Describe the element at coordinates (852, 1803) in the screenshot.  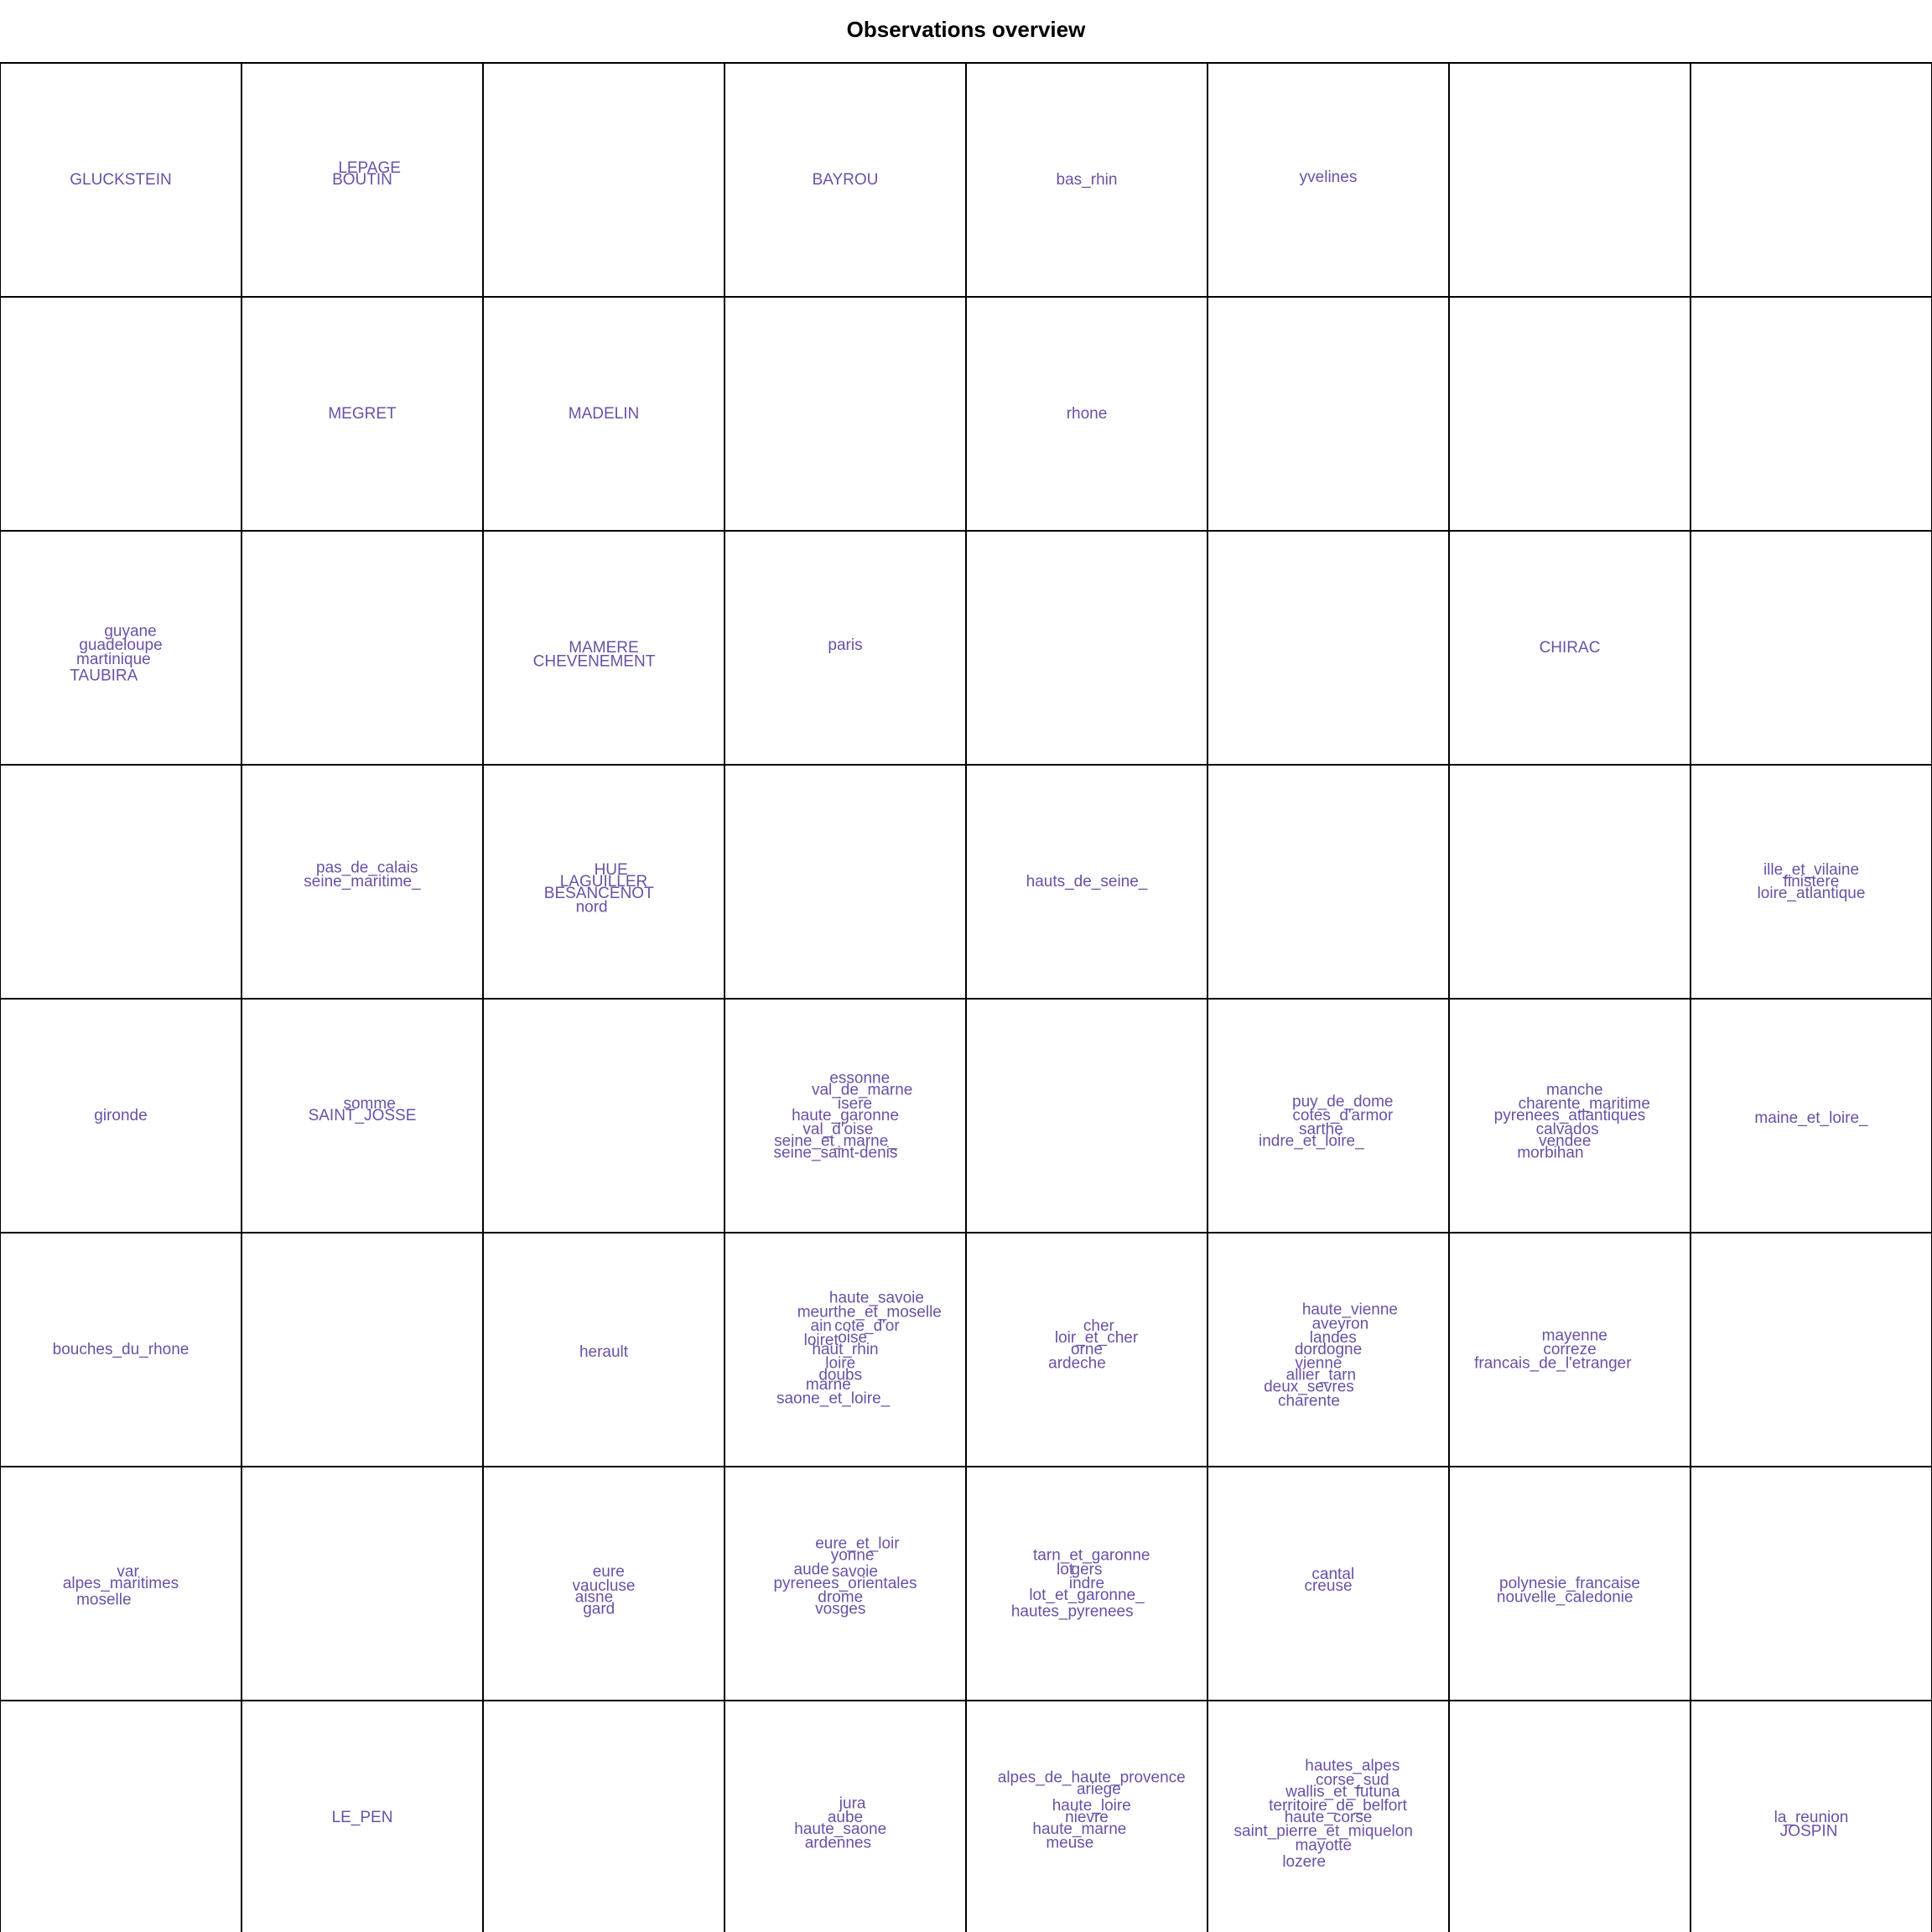
I see `cell-label: jura` at that location.